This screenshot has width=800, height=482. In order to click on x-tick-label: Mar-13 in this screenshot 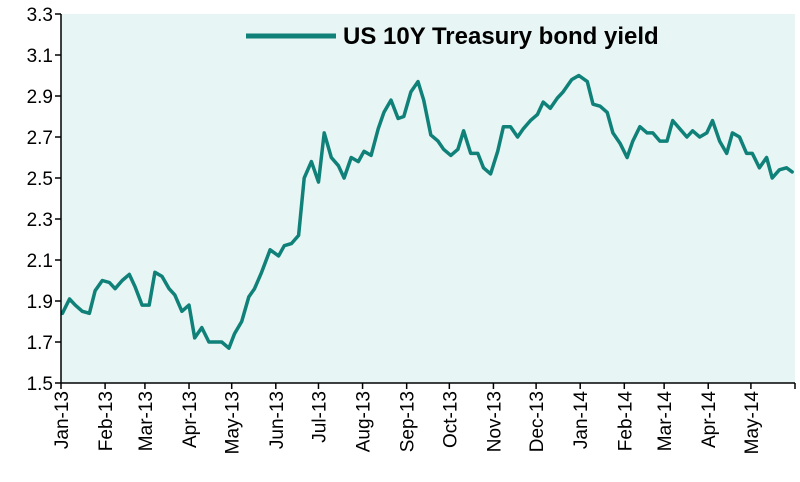, I will do `click(146, 421)`.